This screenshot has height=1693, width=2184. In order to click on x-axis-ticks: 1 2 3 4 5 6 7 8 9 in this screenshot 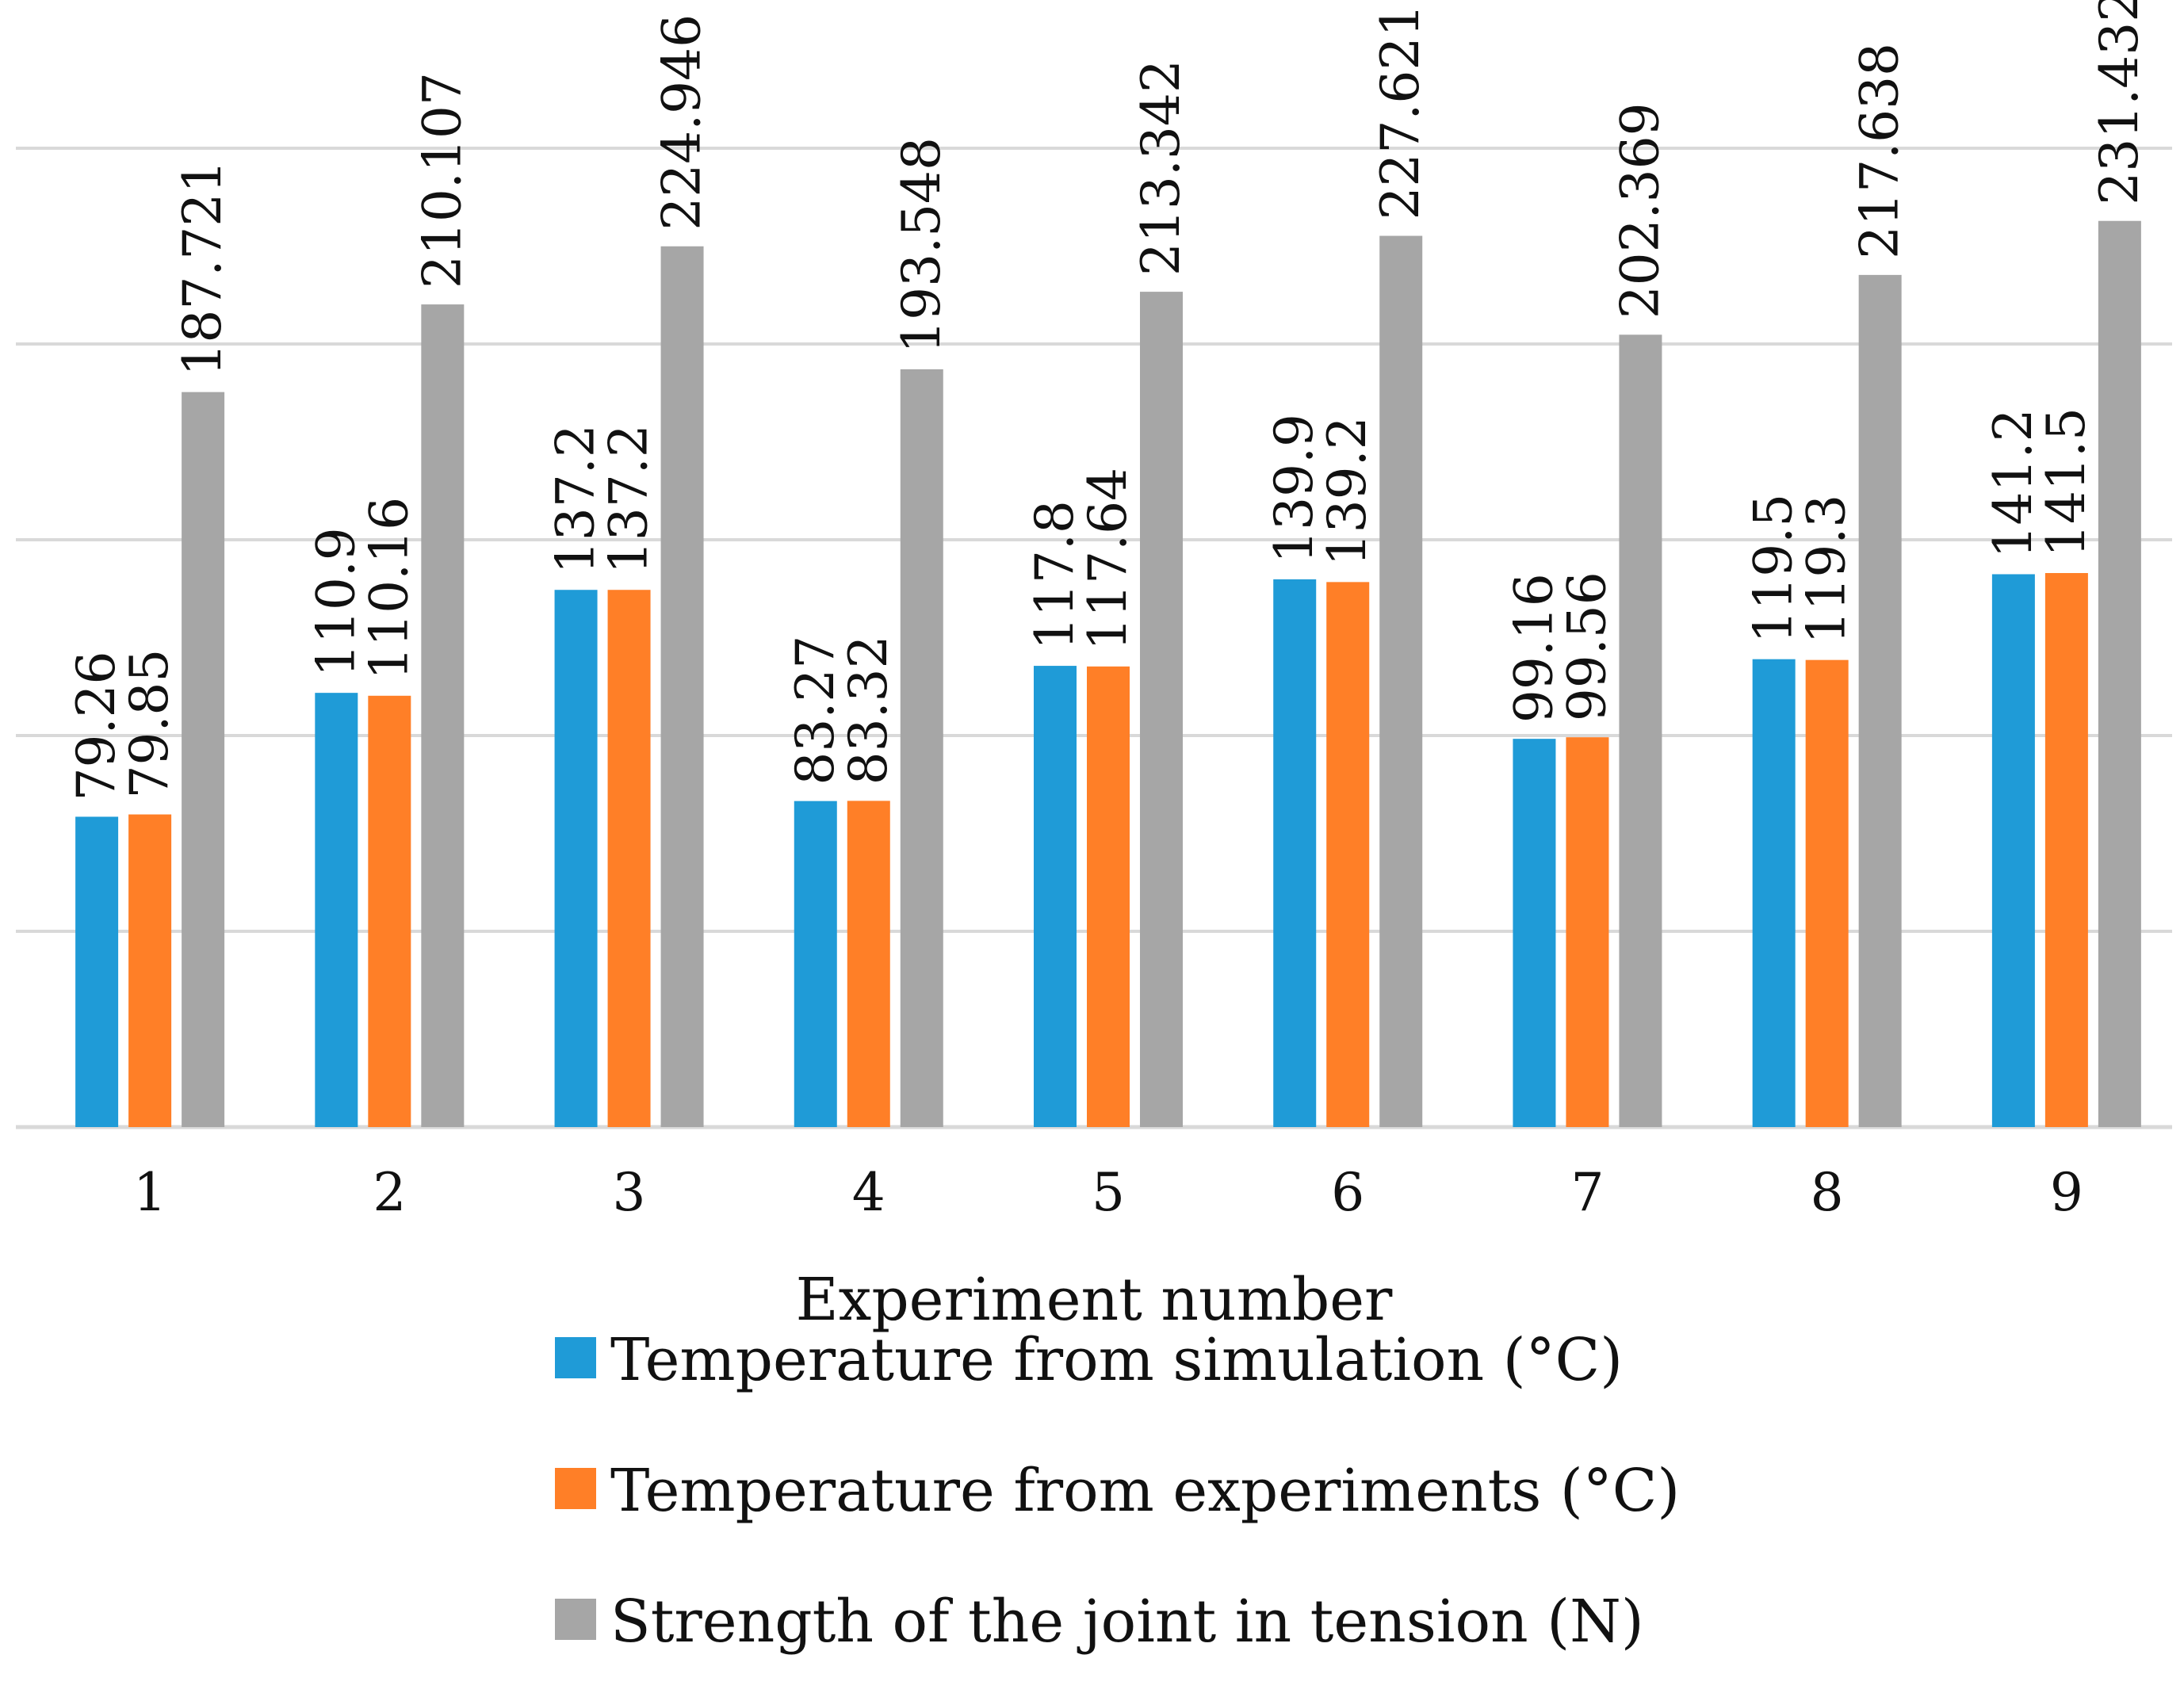, I will do `click(1108, 1192)`.